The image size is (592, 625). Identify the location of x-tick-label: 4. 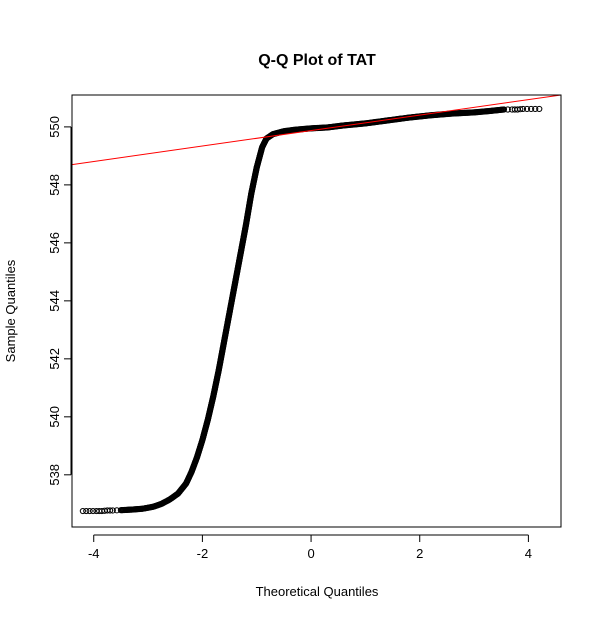
(528, 553).